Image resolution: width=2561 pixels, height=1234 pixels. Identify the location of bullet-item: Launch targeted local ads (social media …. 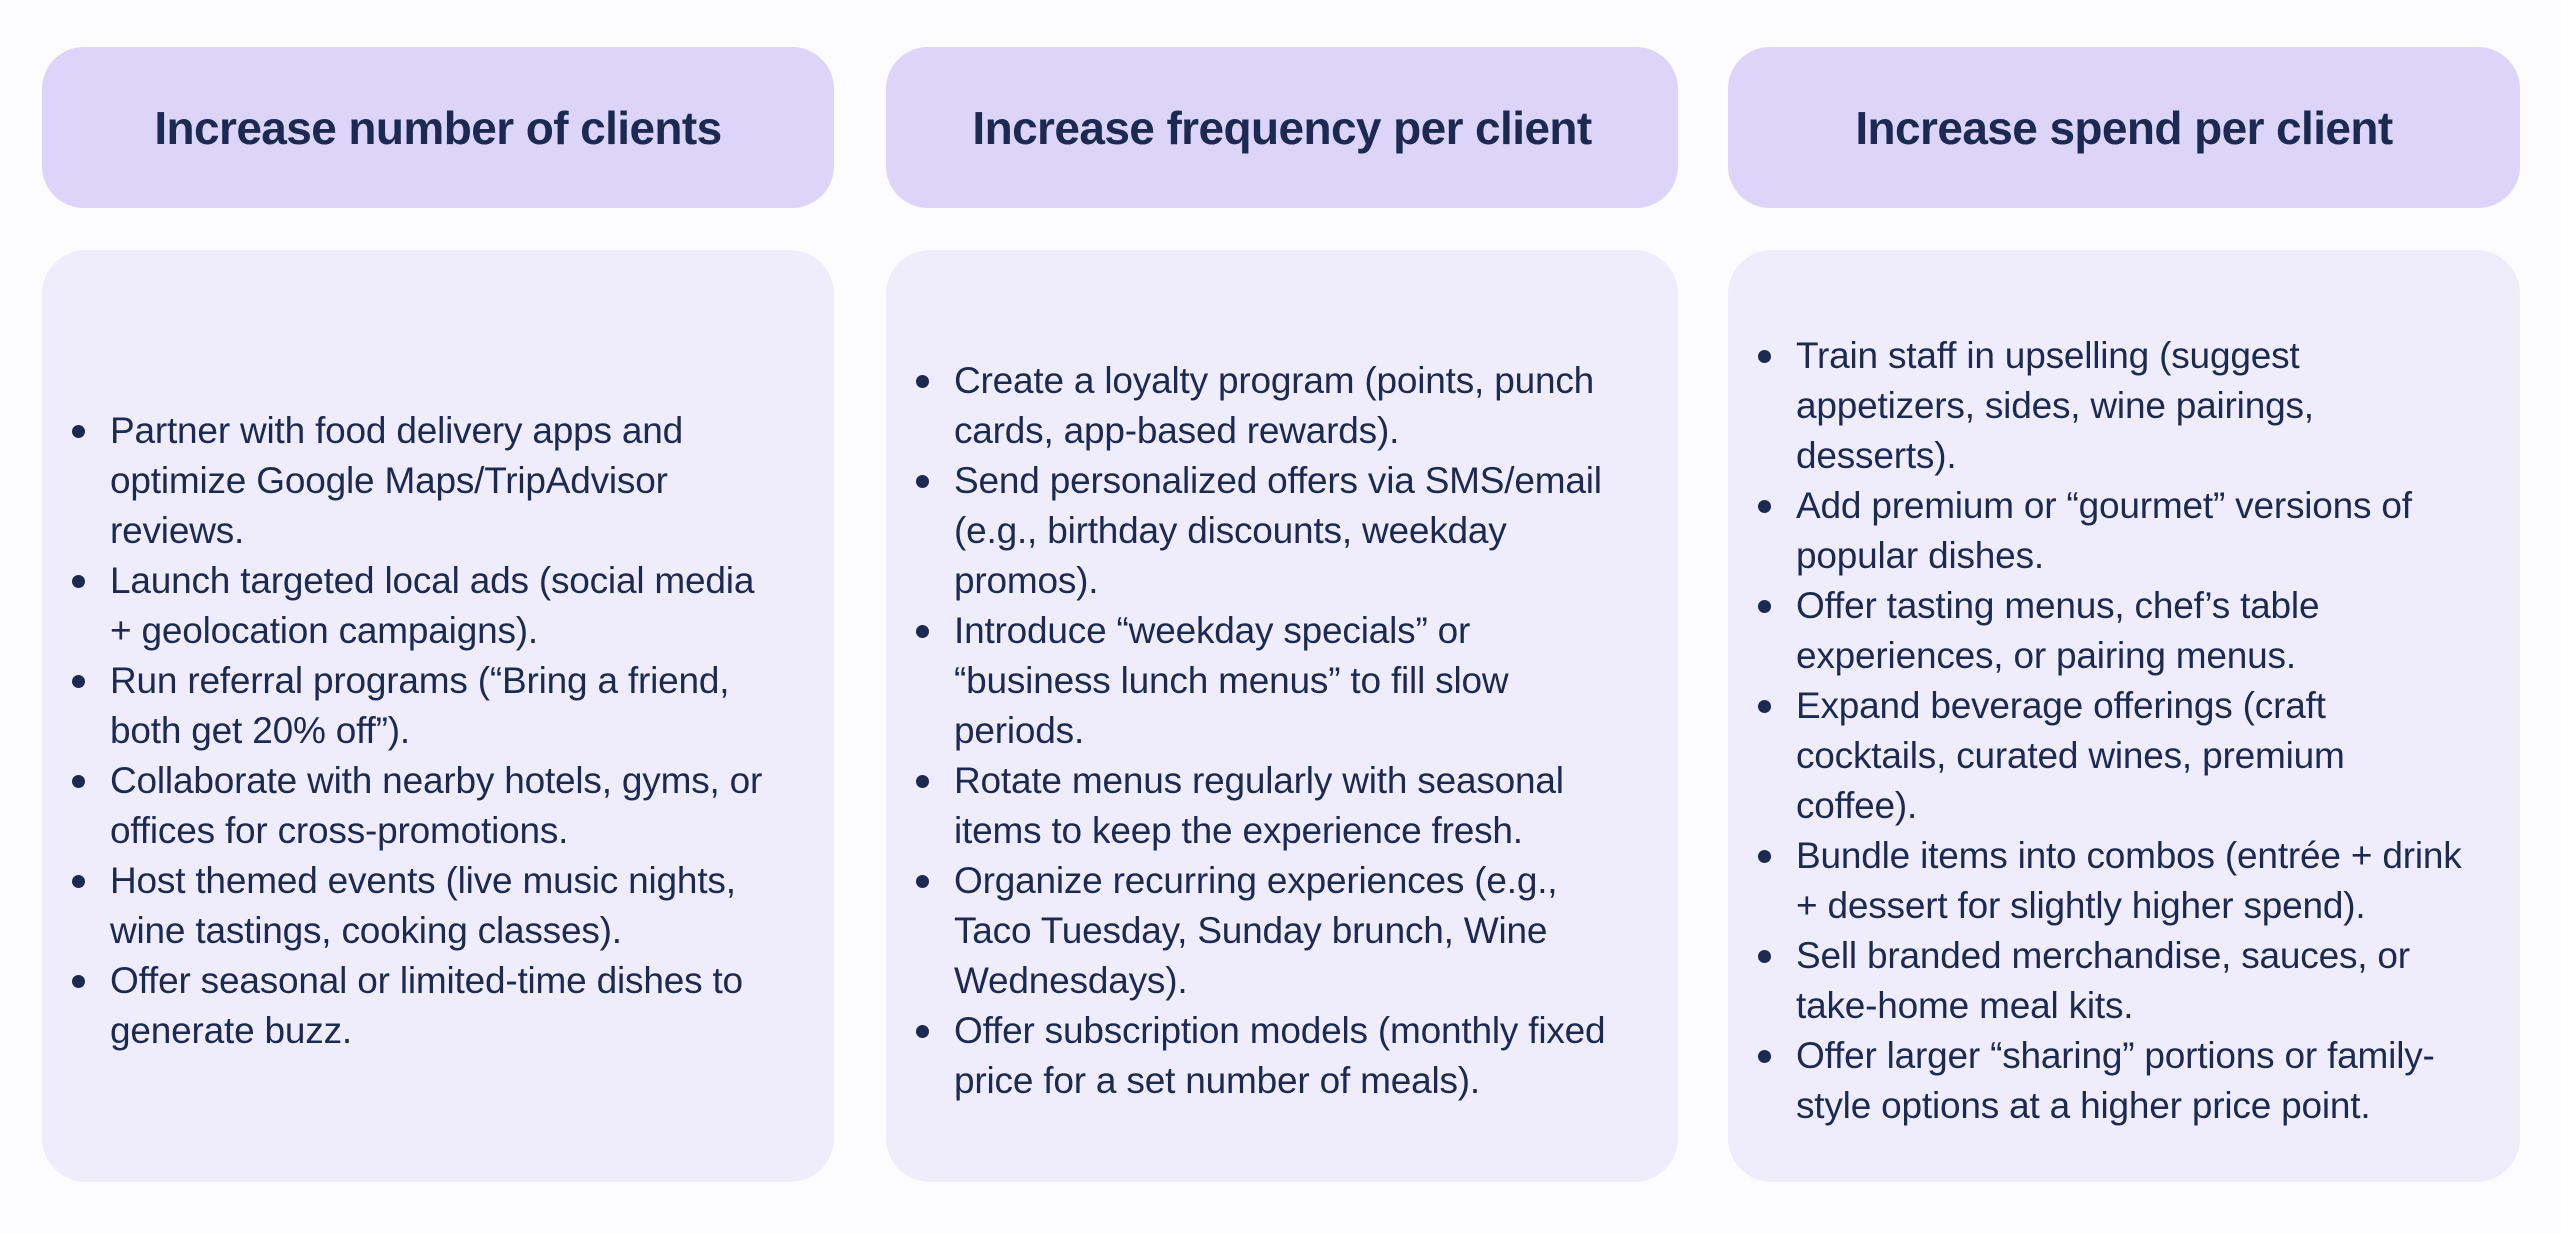
(413, 606).